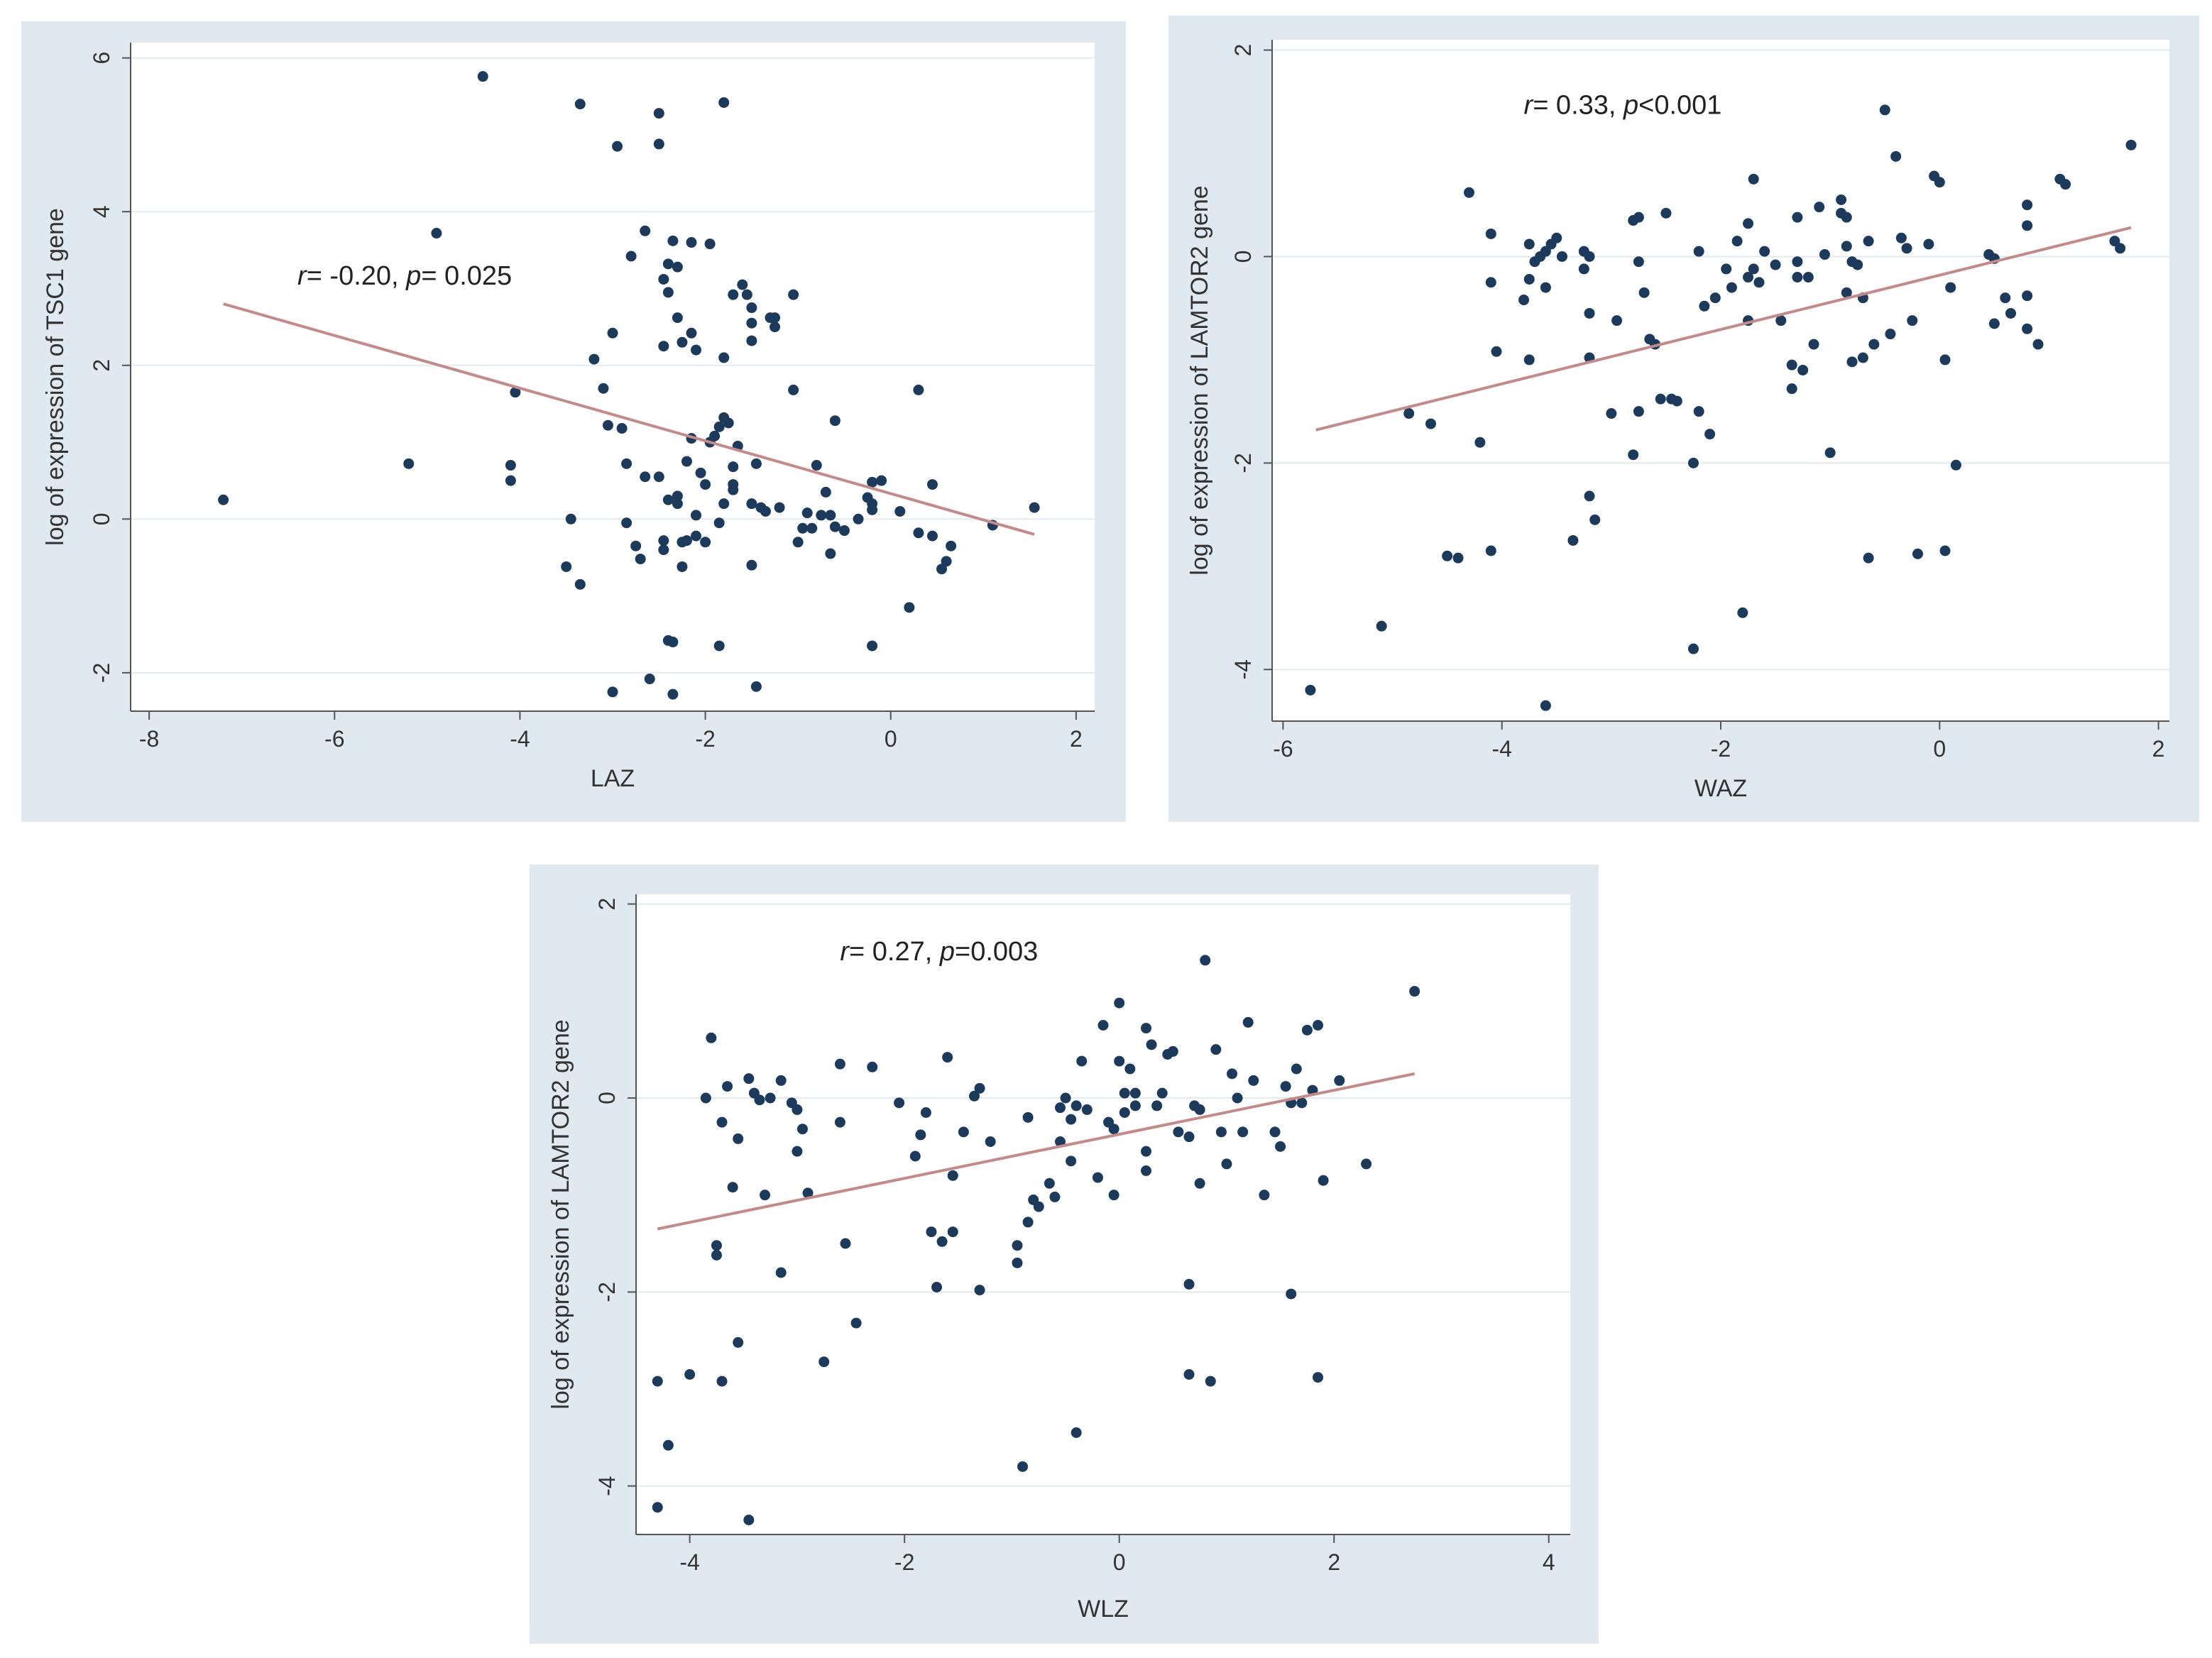 This screenshot has width=2212, height=1658. What do you see at coordinates (1940, 749) in the screenshot?
I see `x-tick-label: 0` at bounding box center [1940, 749].